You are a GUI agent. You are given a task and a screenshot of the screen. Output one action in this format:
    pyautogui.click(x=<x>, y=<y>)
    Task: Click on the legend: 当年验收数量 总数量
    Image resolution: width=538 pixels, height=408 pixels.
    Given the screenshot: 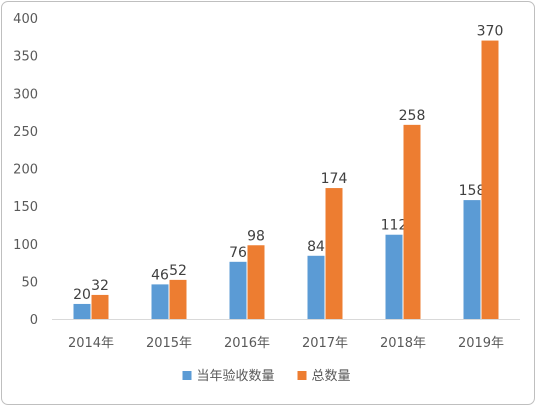 What is the action you would take?
    pyautogui.click(x=266, y=376)
    